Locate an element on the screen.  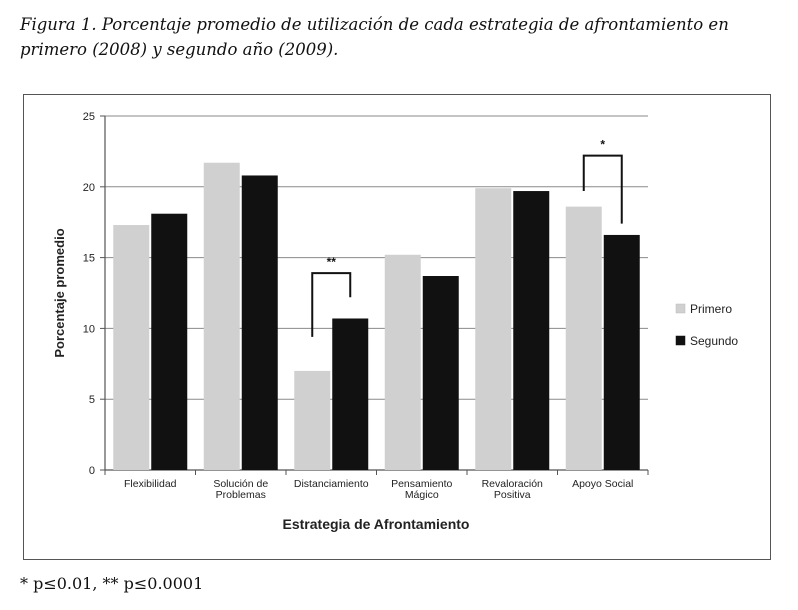
y-tick-label: 0 is located at coordinates (92, 471).